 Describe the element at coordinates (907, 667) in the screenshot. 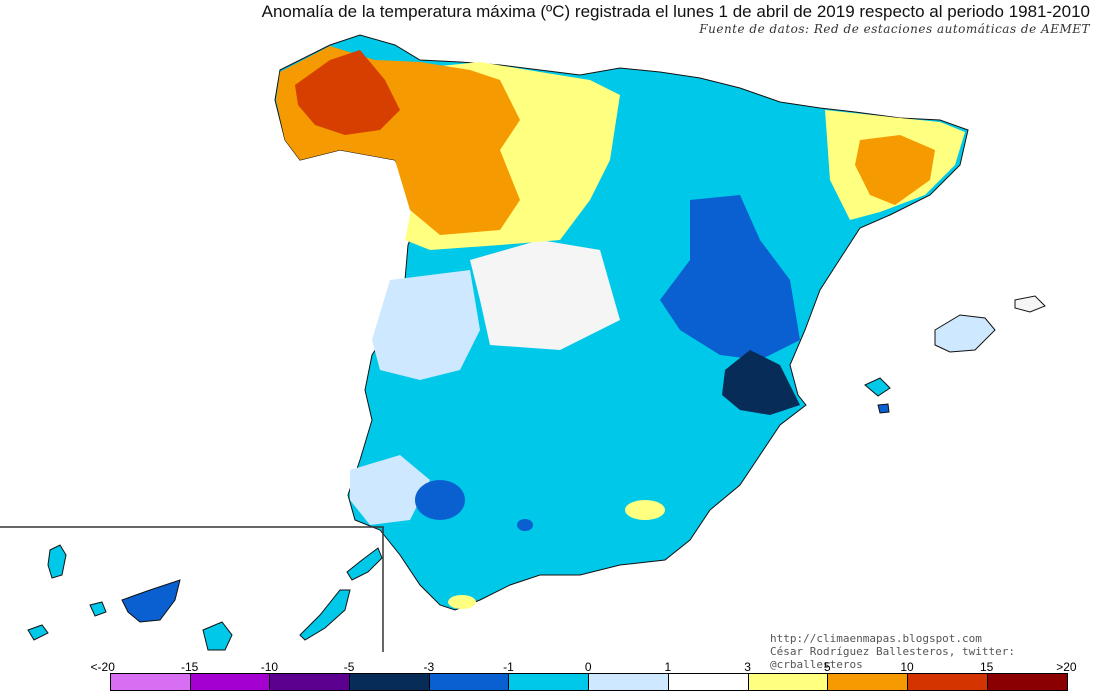

I see `legend-tick-label: 10` at that location.